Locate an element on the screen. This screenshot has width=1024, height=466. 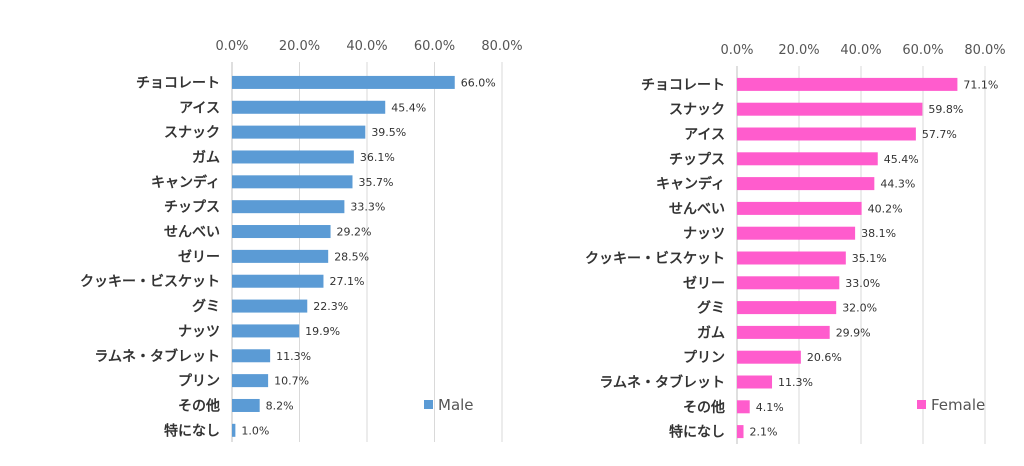
male-legend-swatch is located at coordinates (428, 404).